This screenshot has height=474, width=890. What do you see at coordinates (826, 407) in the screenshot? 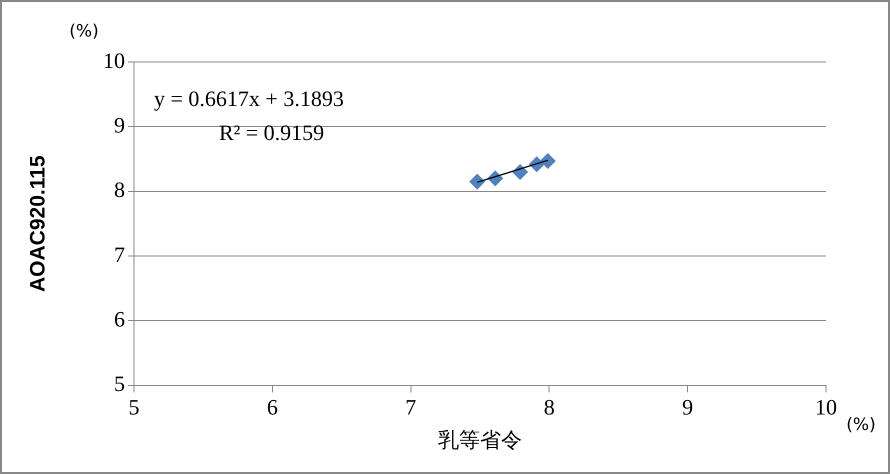
I see `x-tick-label: 10` at bounding box center [826, 407].